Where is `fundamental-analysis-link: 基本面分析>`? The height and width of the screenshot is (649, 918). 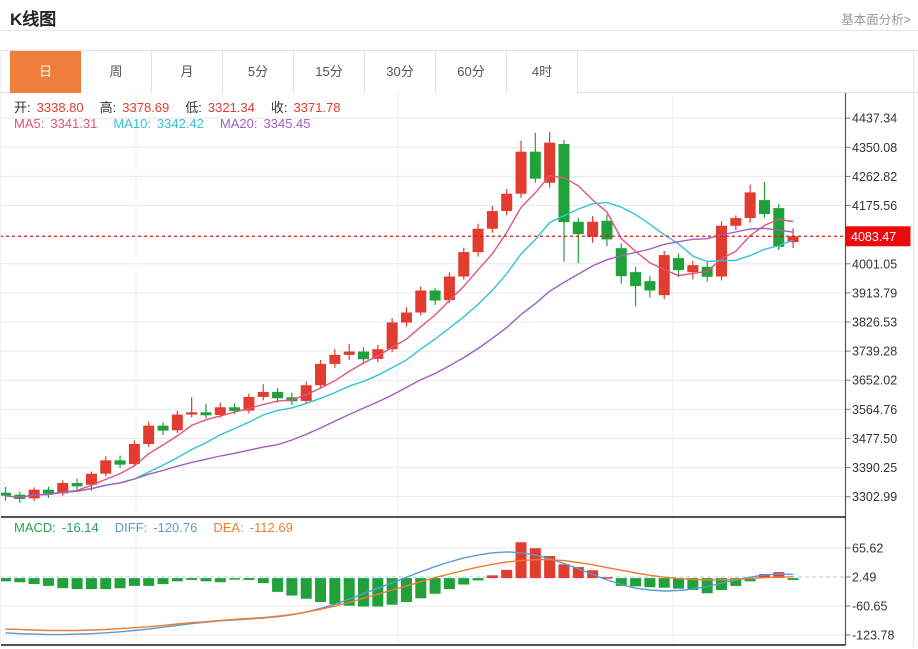
fundamental-analysis-link: 基本面分析> is located at coordinates (876, 20).